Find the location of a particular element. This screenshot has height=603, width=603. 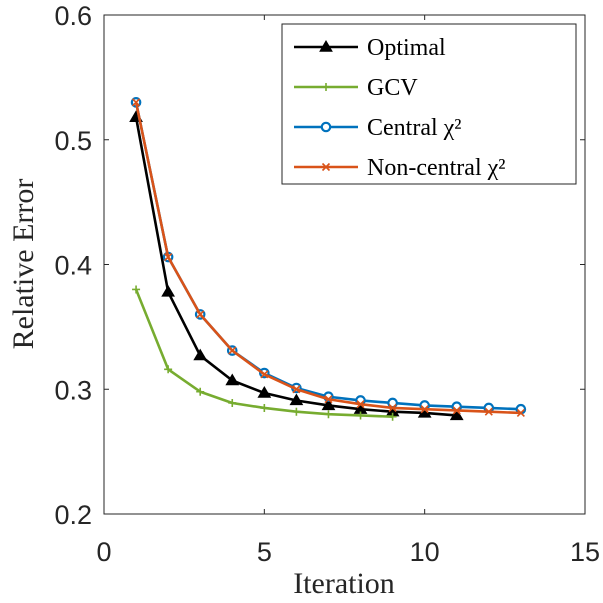

x-tick-label: 10 is located at coordinates (425, 552).